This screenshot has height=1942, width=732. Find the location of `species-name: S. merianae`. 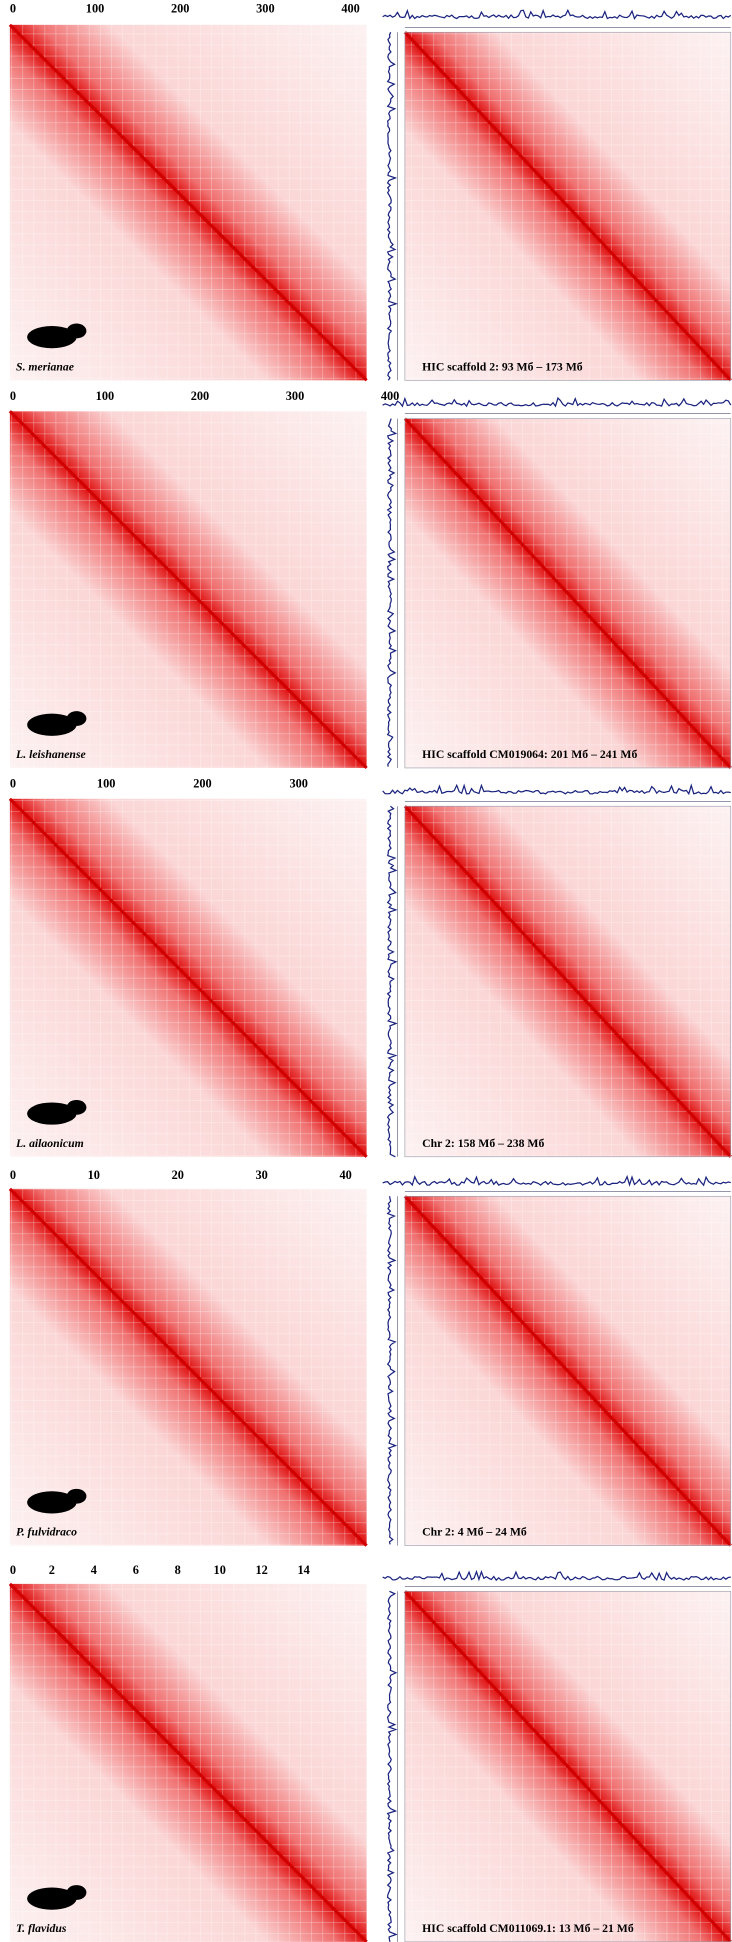

species-name: S. merianae is located at coordinates (45, 366).